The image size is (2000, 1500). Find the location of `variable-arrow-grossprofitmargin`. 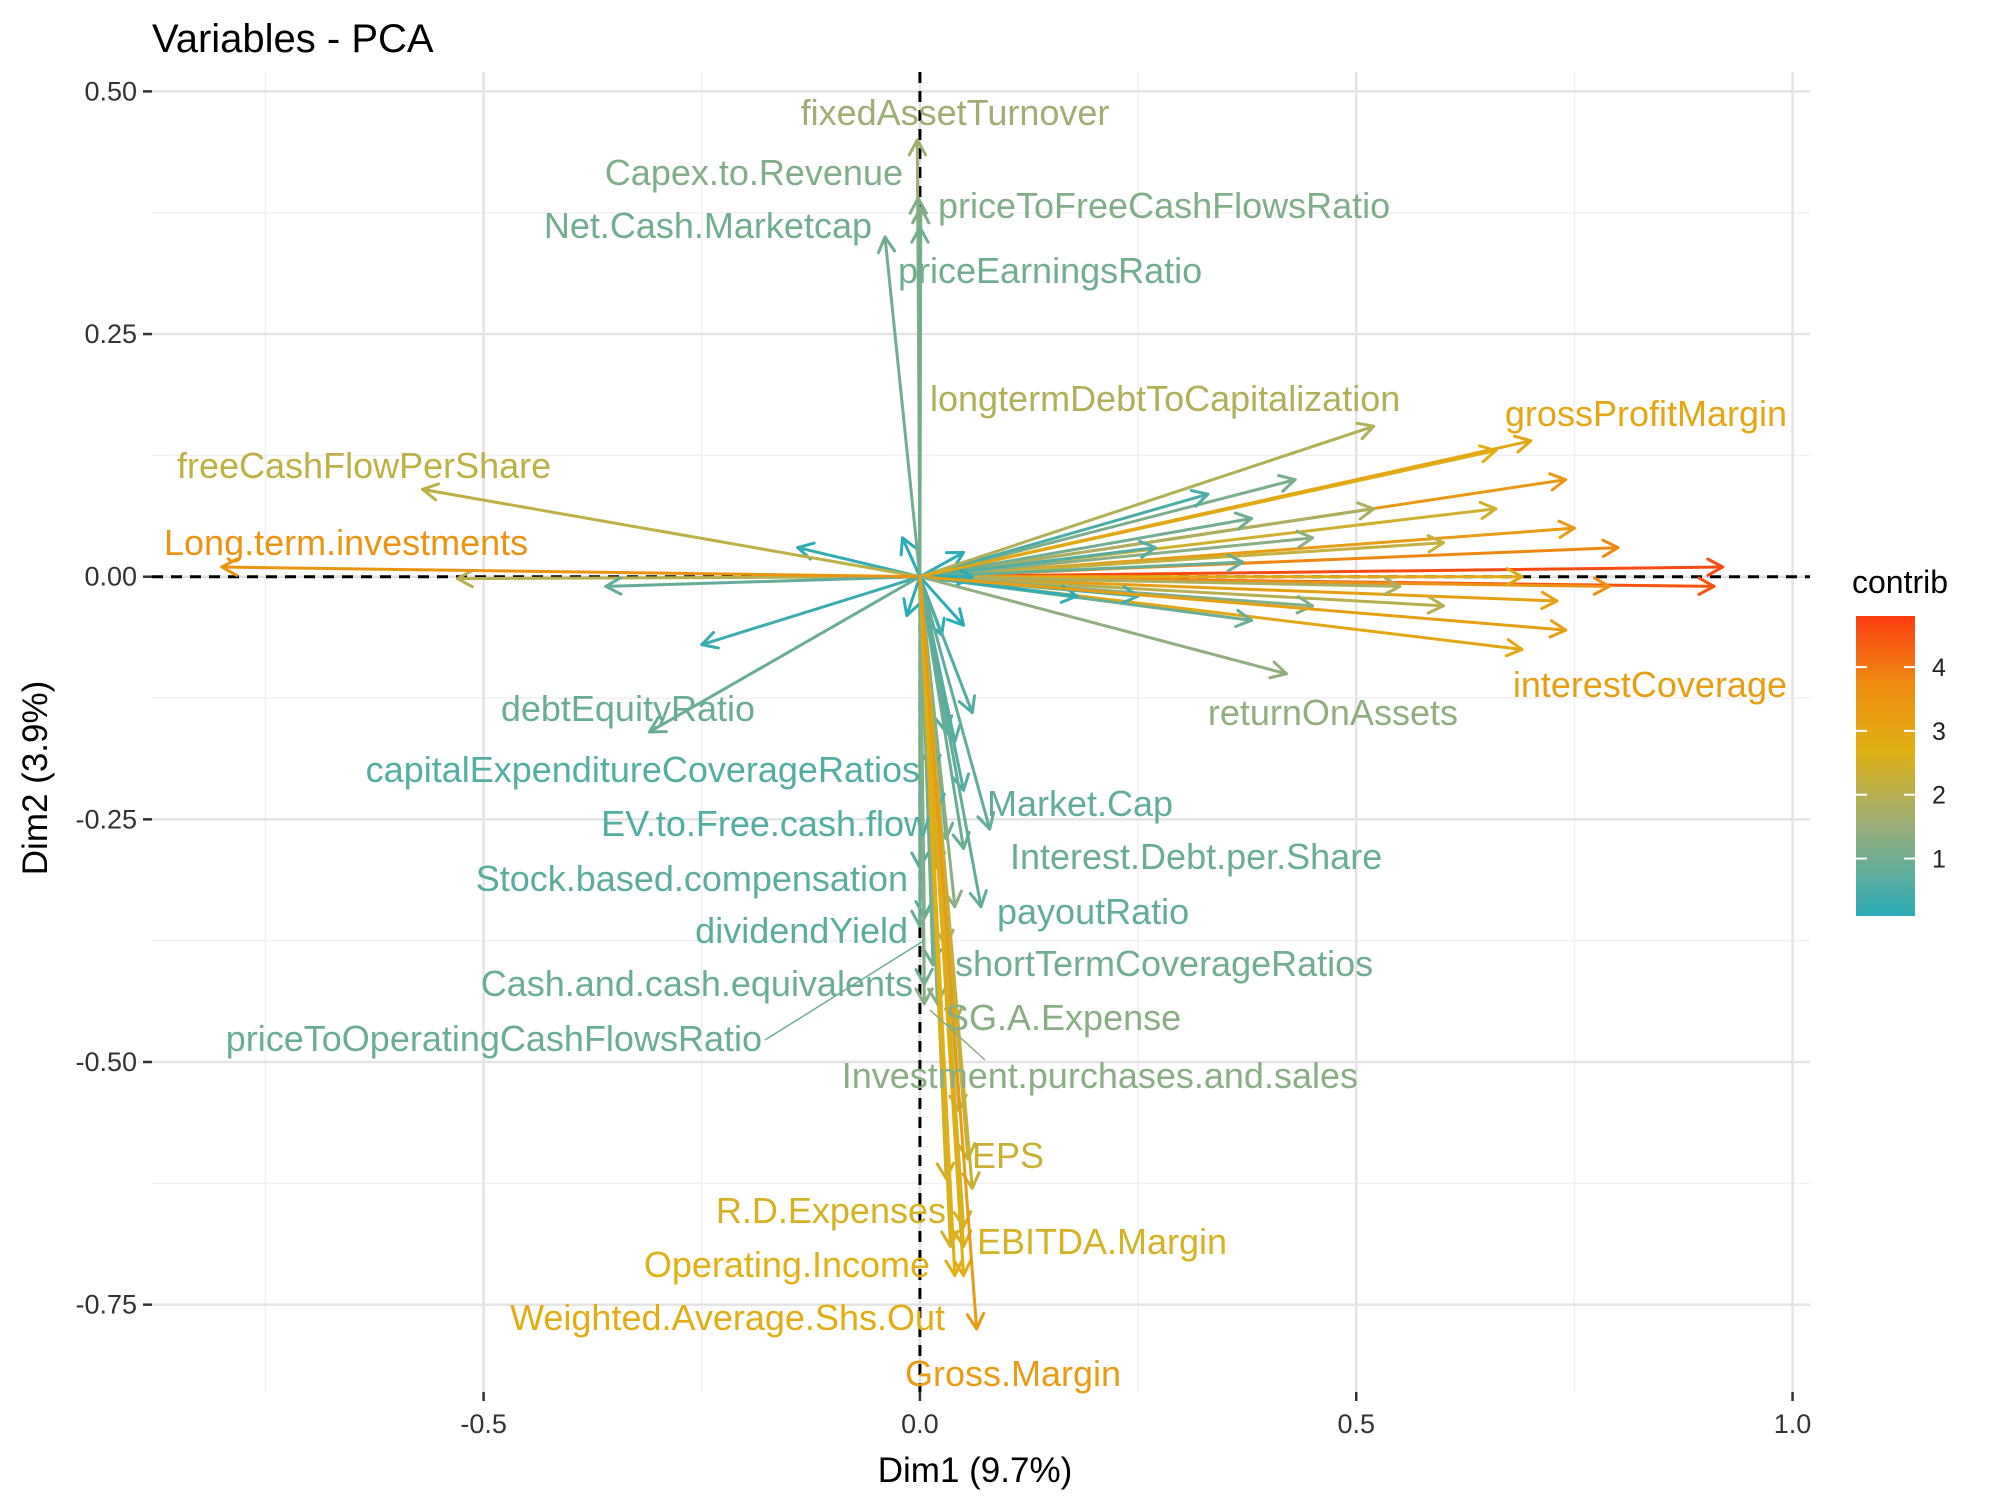

variable-arrow-grossprofitmargin is located at coordinates (1225, 506).